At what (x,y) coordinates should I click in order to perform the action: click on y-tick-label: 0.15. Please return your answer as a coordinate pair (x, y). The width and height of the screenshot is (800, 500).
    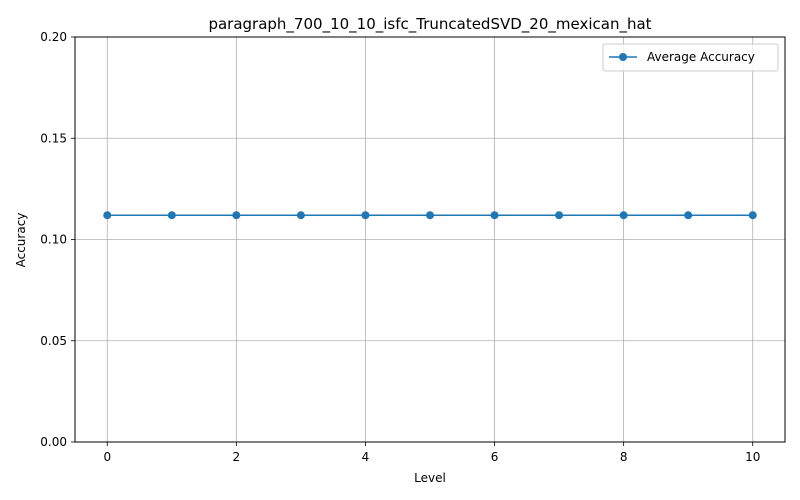
    Looking at the image, I should click on (53, 138).